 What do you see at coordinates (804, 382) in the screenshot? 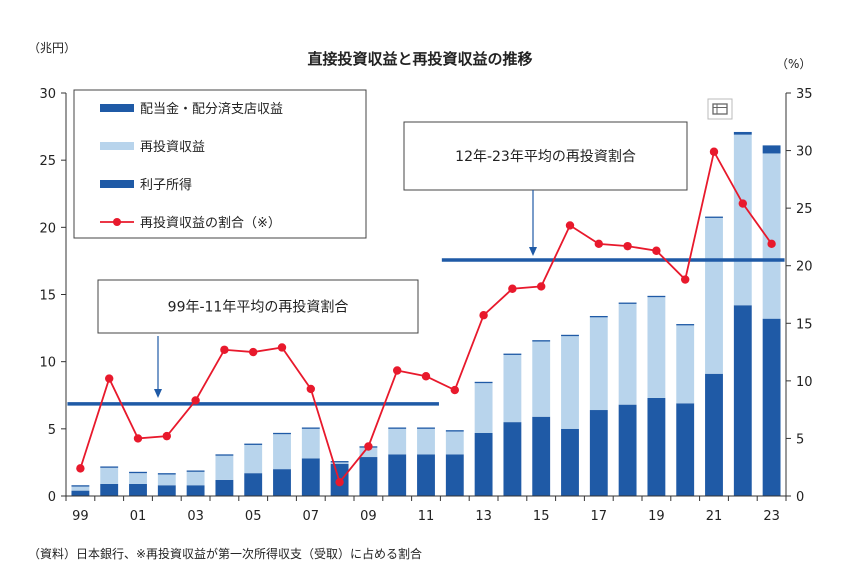
I see `right-tick-label: 10` at bounding box center [804, 382].